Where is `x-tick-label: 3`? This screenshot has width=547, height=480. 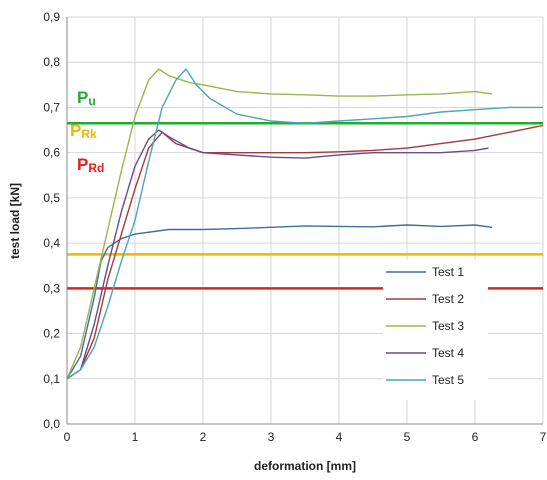 x-tick-label: 3 is located at coordinates (271, 437).